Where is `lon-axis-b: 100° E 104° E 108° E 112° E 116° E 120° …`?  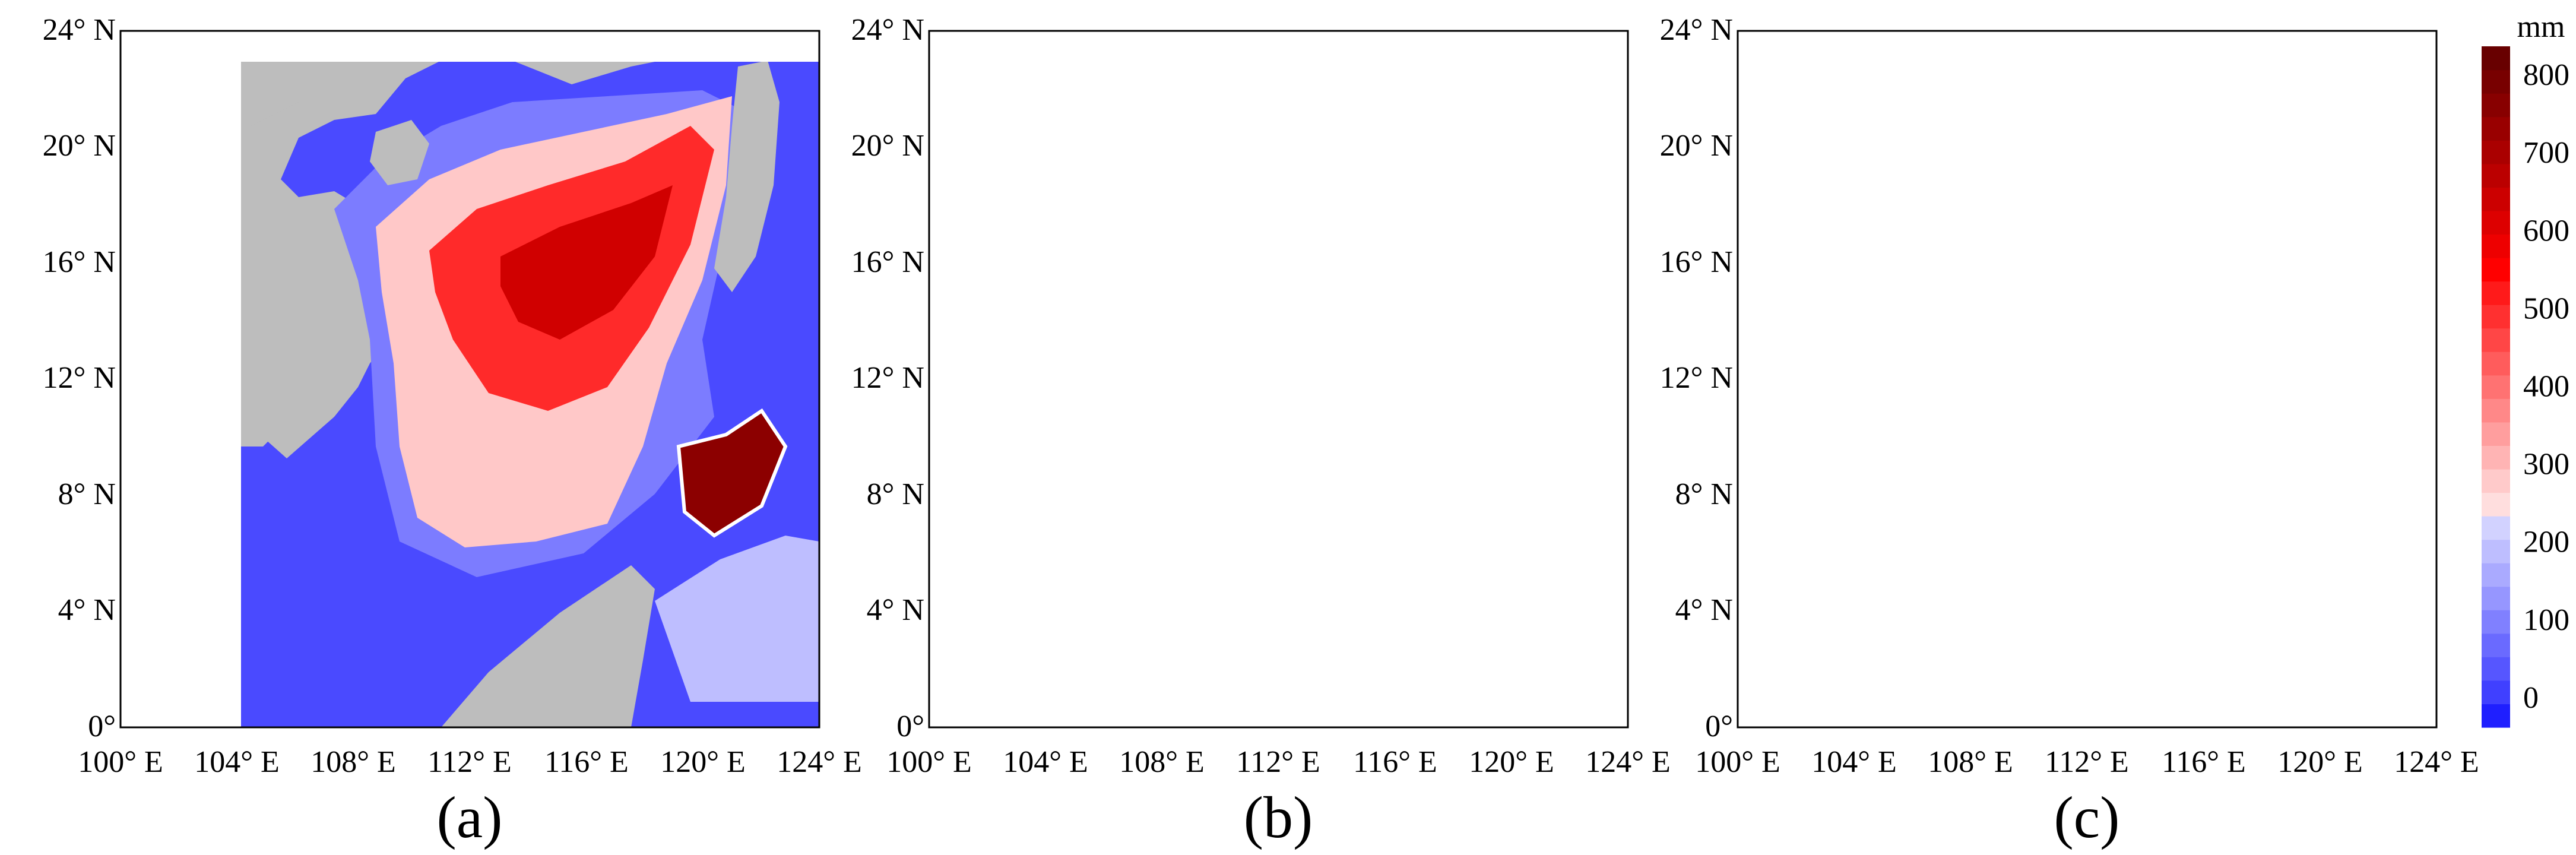 lon-axis-b: 100° E 104° E 108° E 112° E 116° E 120° … is located at coordinates (1279, 762).